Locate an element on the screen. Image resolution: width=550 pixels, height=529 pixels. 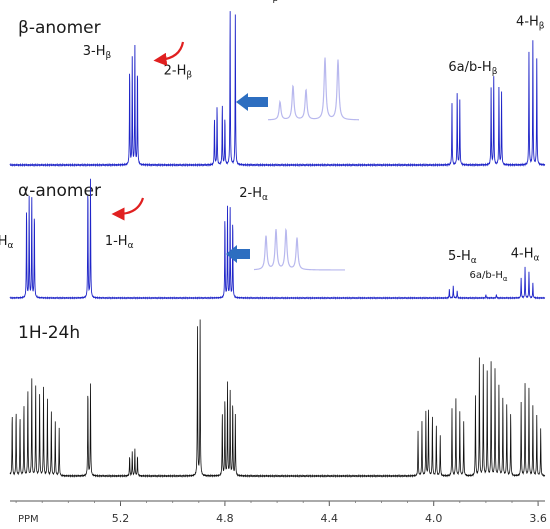
mix-spectrum-title: 1H-24h is located at coordinates (49, 333).